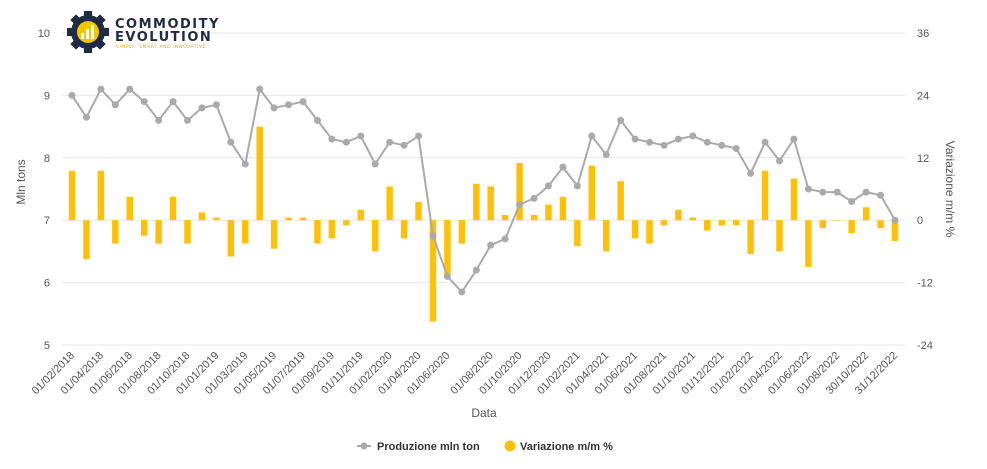 This screenshot has height=469, width=987. I want to click on legend: Produzione mln ton Variazione m/m %, so click(485, 447).